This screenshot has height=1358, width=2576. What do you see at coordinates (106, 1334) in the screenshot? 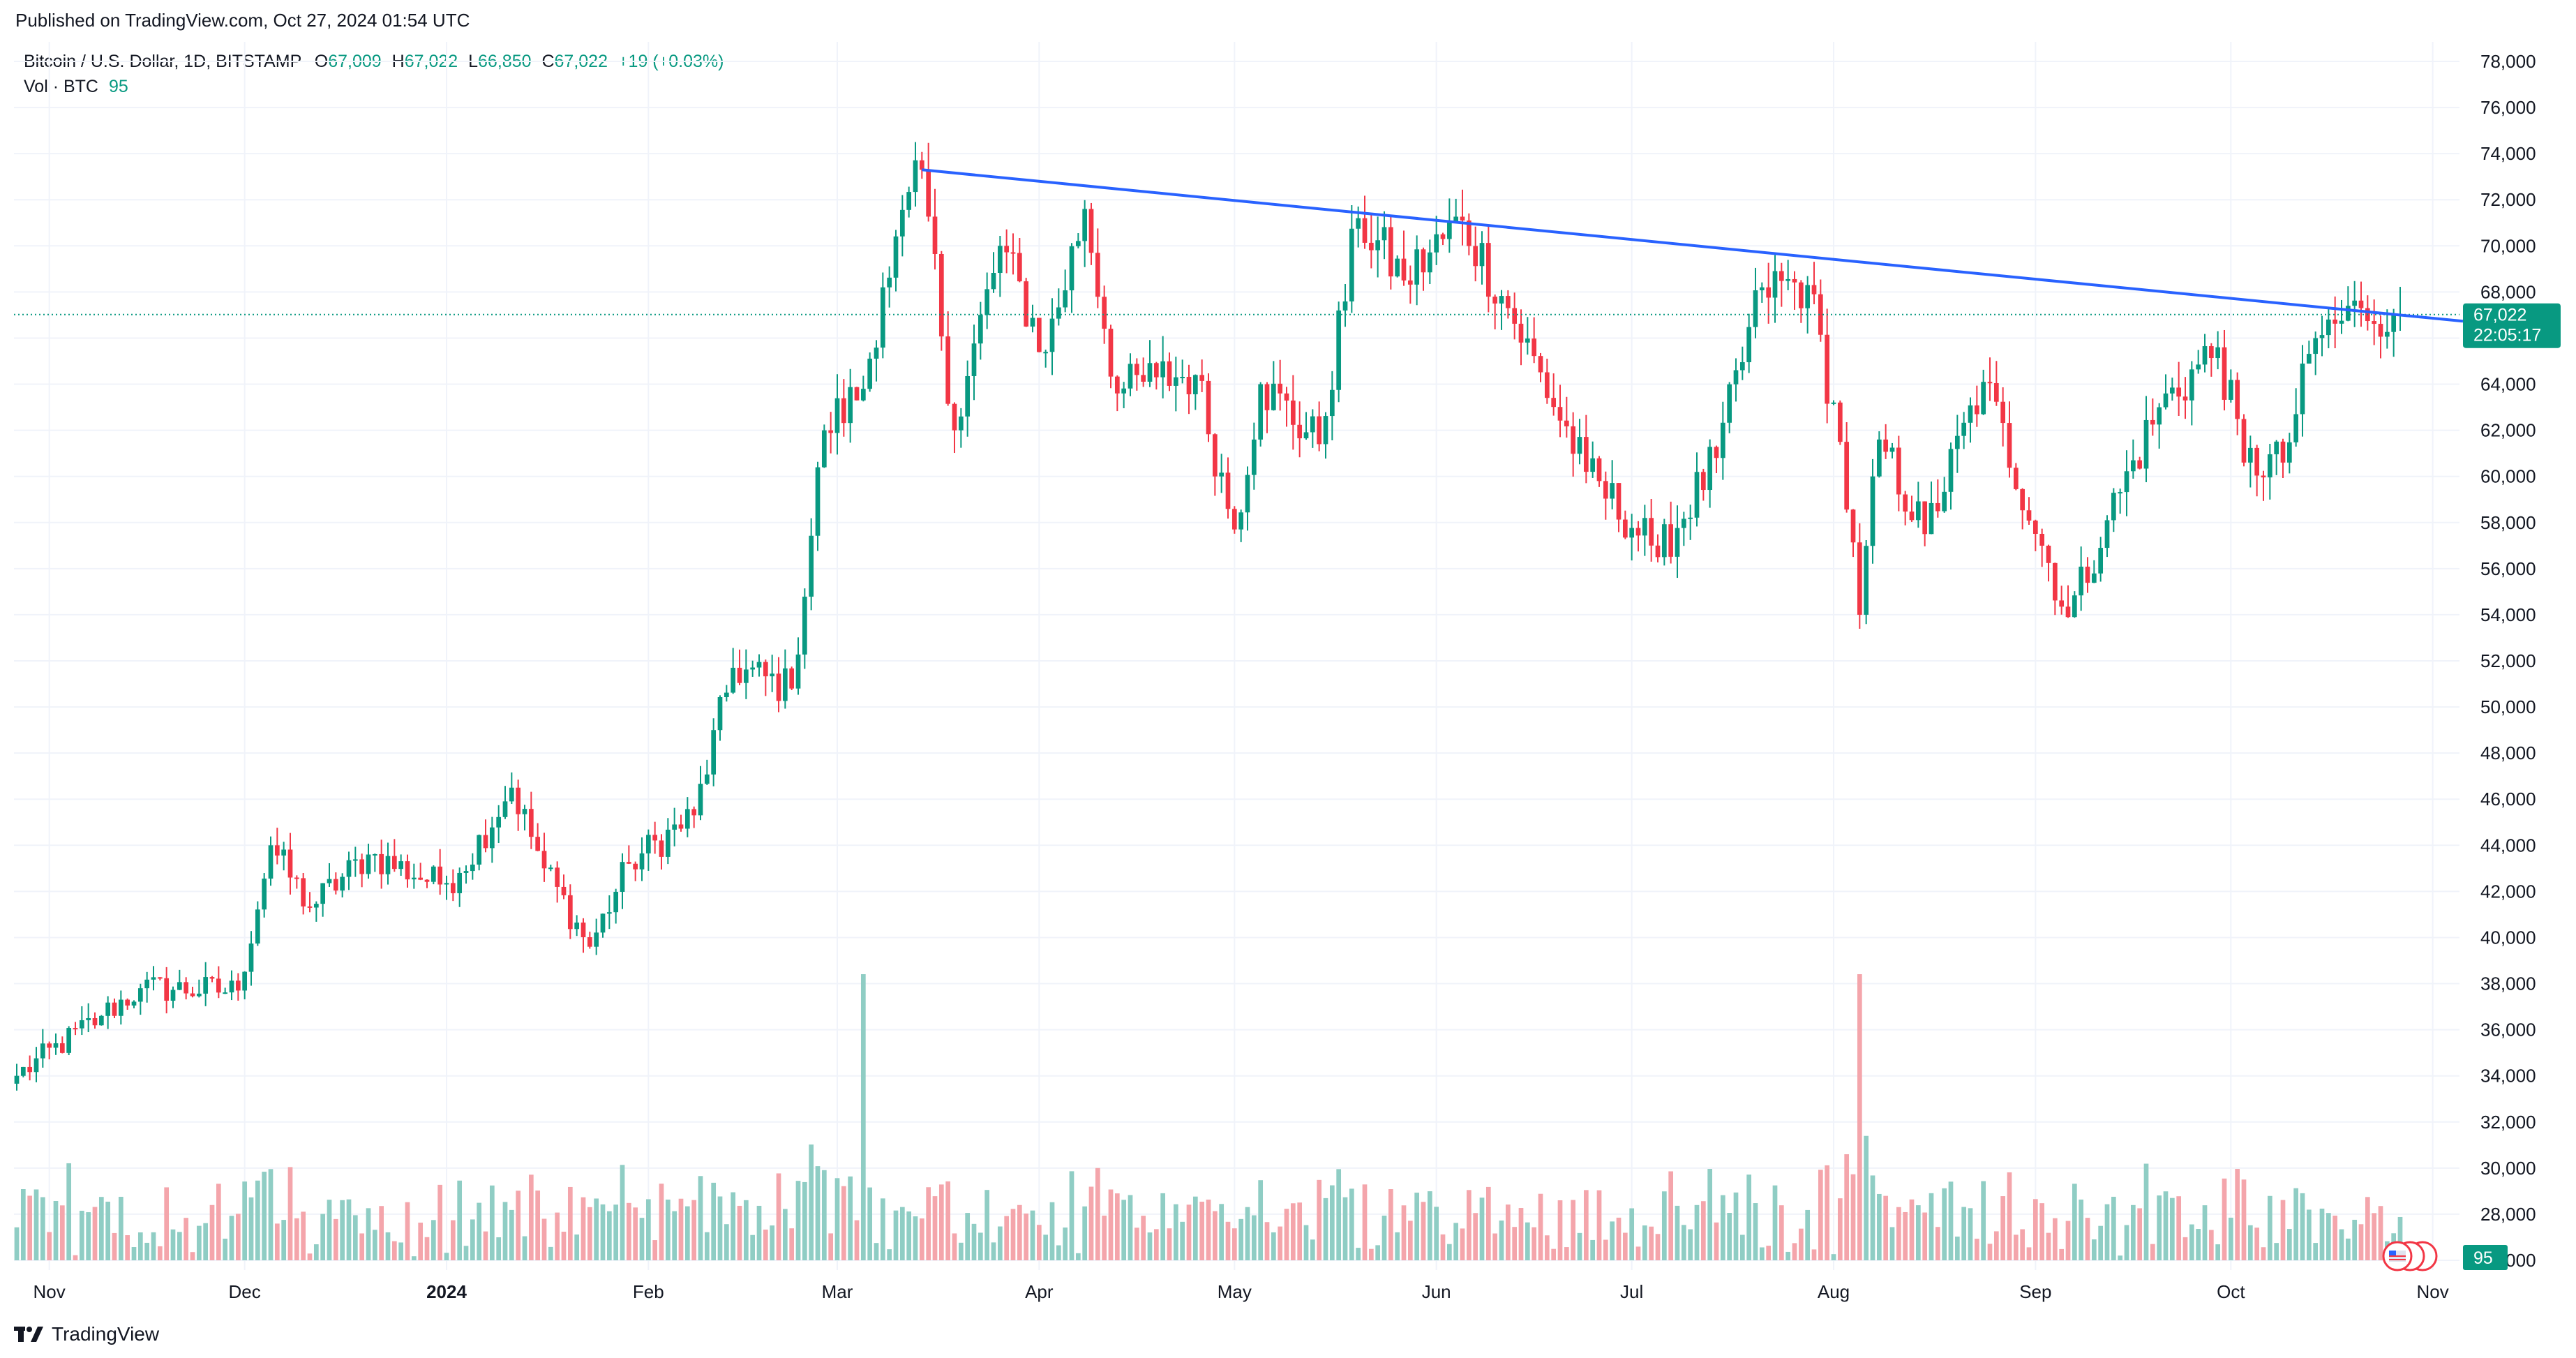
I see `tradingview-brand: TradingView` at bounding box center [106, 1334].